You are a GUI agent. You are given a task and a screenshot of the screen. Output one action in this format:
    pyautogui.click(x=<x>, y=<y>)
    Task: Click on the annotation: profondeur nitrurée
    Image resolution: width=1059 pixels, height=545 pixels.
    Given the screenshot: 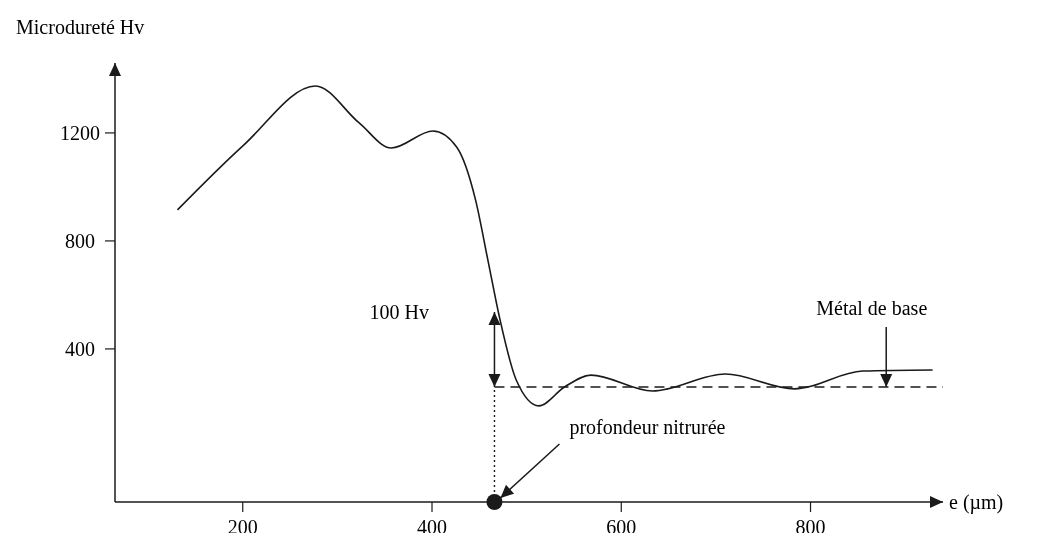 What is the action you would take?
    pyautogui.click(x=647, y=427)
    